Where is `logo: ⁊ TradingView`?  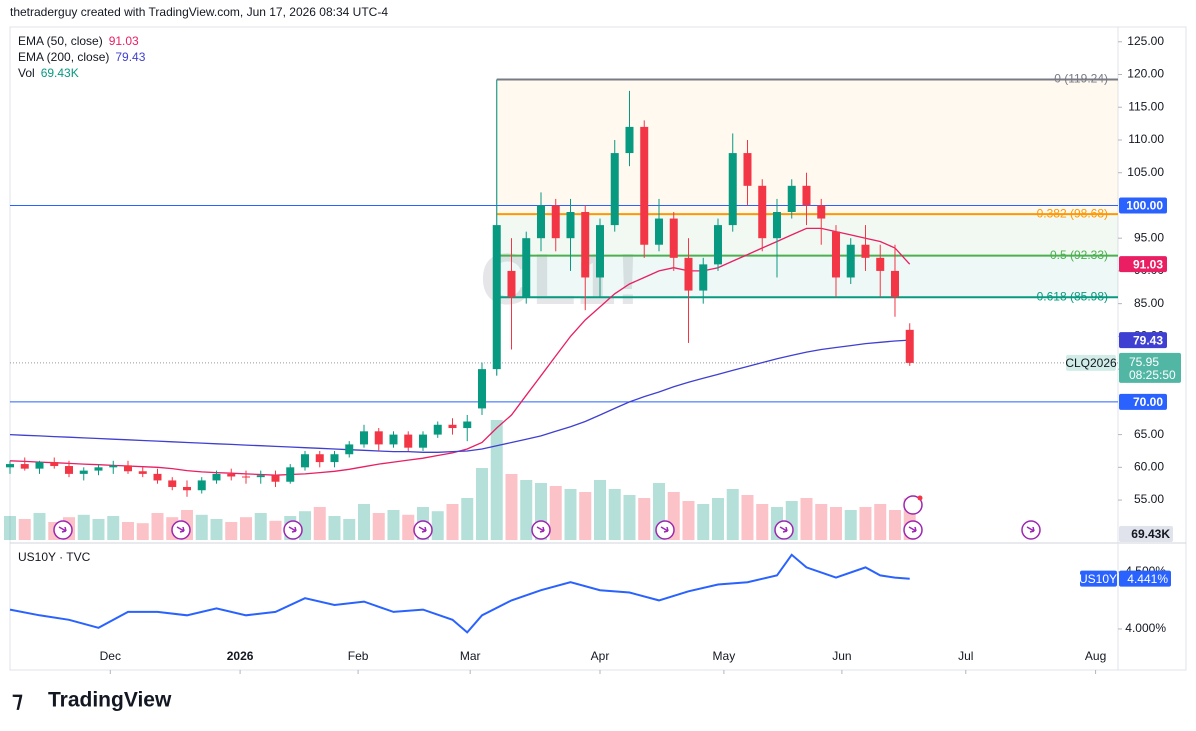 logo: ⁊ TradingView is located at coordinates (92, 699).